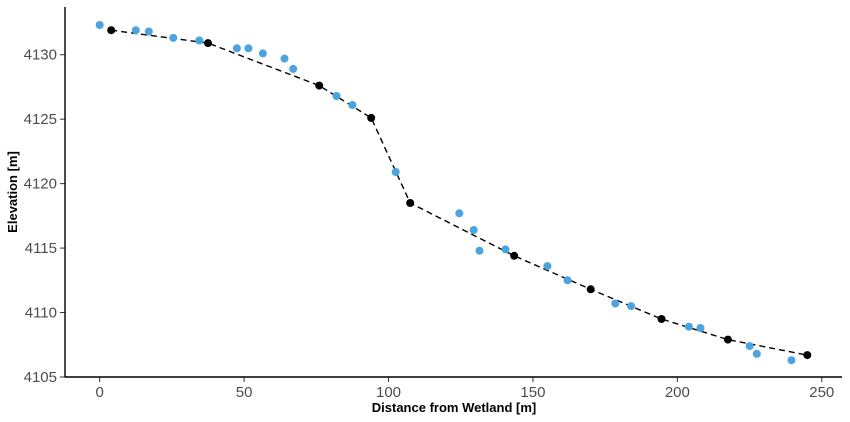 Image resolution: width=850 pixels, height=422 pixels. I want to click on x-tick-label: 200, so click(677, 392).